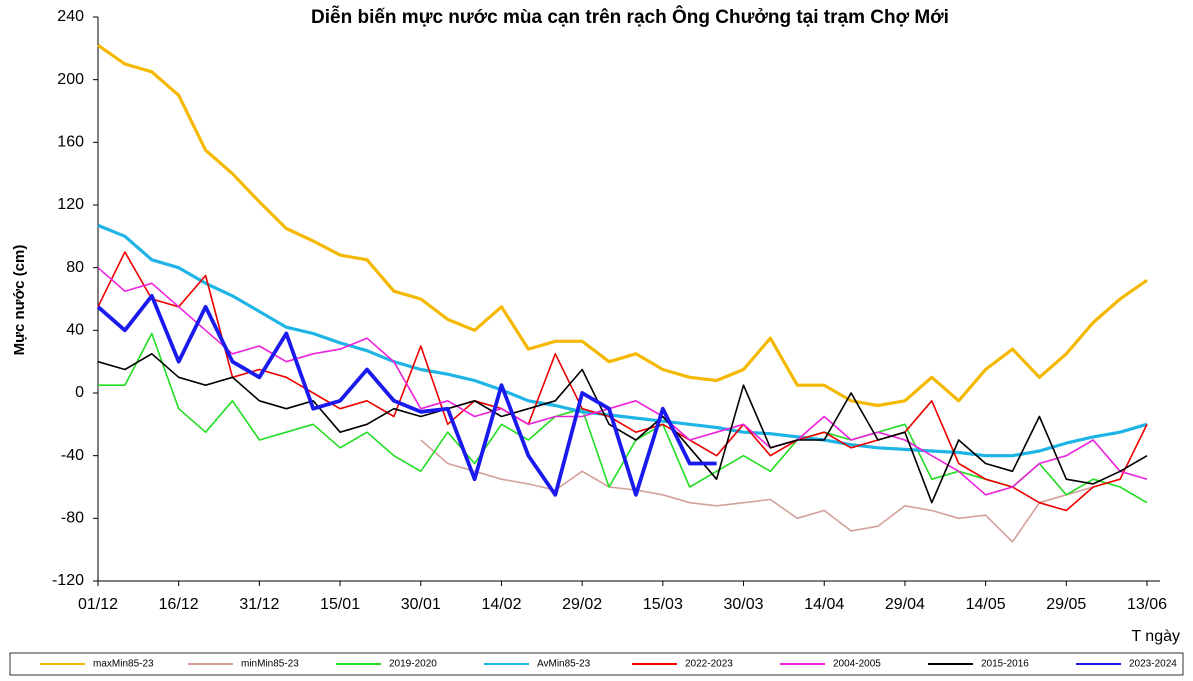  I want to click on y-axis-label: Mực nước (cm), so click(19, 300).